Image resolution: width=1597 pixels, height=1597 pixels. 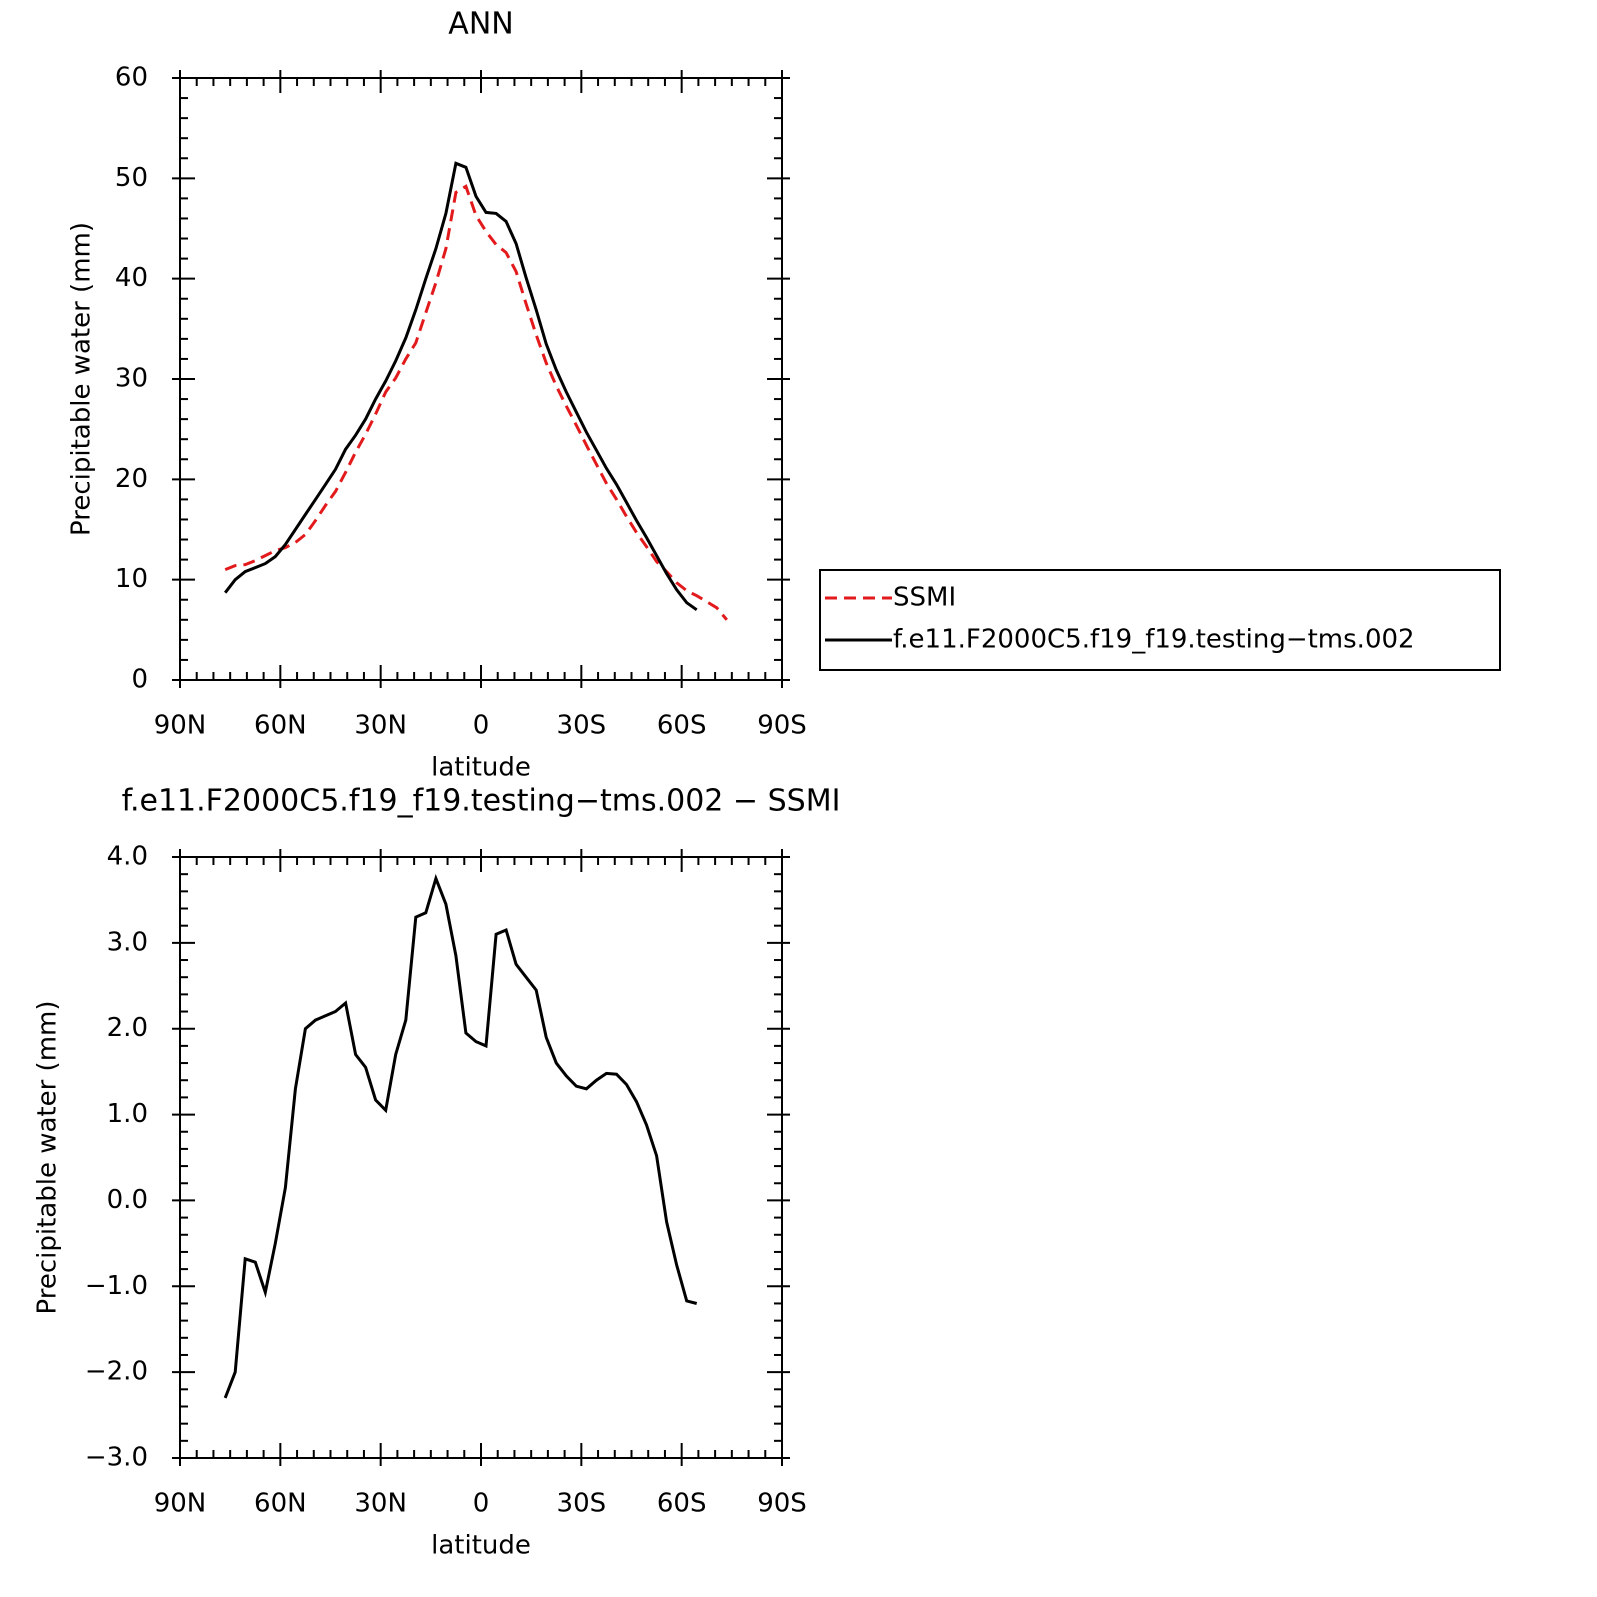 I want to click on y-tick-label: −2.0, so click(x=116, y=1372).